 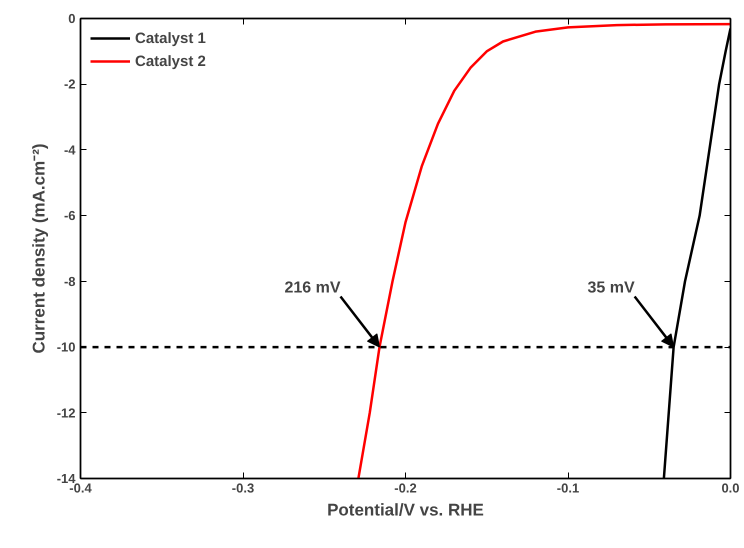 What do you see at coordinates (730, 488) in the screenshot?
I see `x-tick-label: 0.0` at bounding box center [730, 488].